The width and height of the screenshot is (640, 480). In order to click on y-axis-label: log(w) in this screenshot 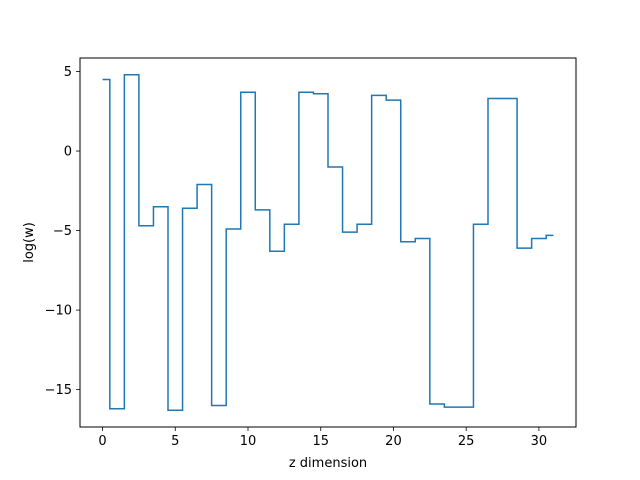, I will do `click(29, 242)`.